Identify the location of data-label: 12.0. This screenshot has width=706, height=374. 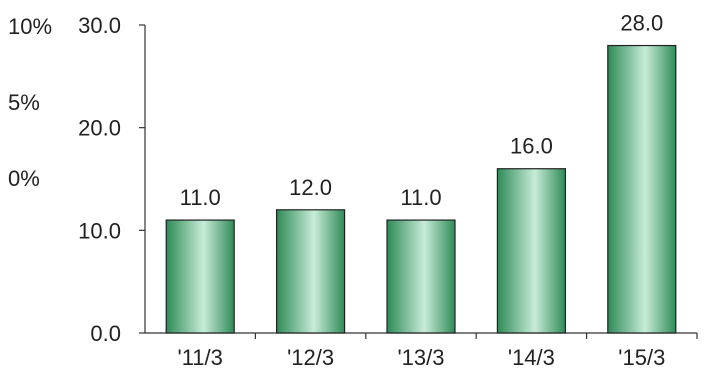
(310, 187).